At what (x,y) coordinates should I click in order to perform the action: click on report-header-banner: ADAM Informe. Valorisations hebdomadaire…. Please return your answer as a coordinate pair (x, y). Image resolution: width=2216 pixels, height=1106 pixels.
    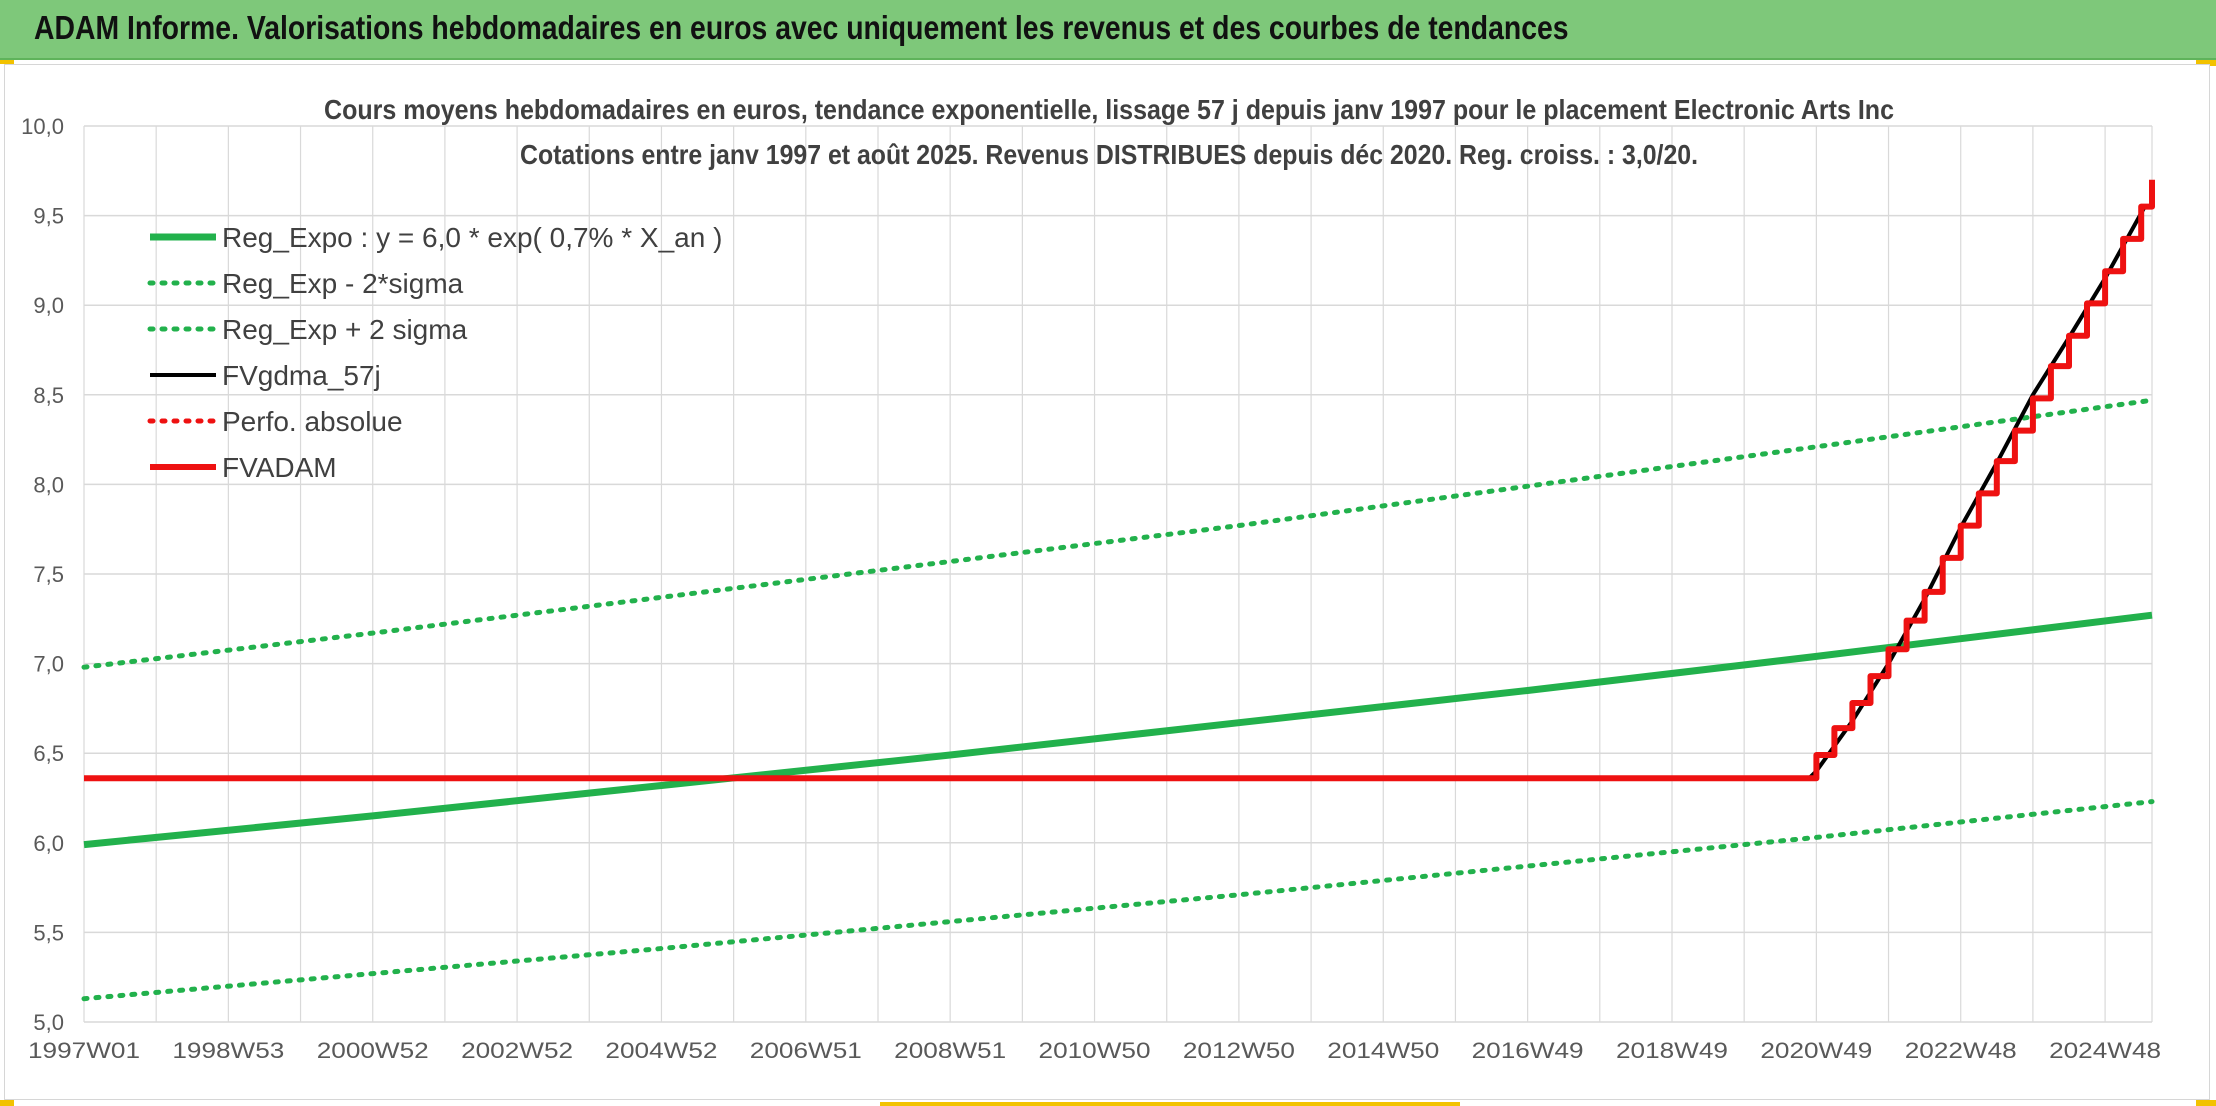
    Looking at the image, I should click on (1108, 30).